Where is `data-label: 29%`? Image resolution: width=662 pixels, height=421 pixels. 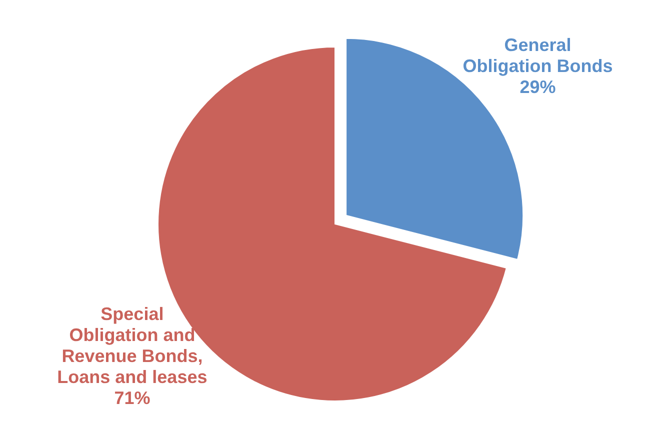
data-label: 29% is located at coordinates (538, 87).